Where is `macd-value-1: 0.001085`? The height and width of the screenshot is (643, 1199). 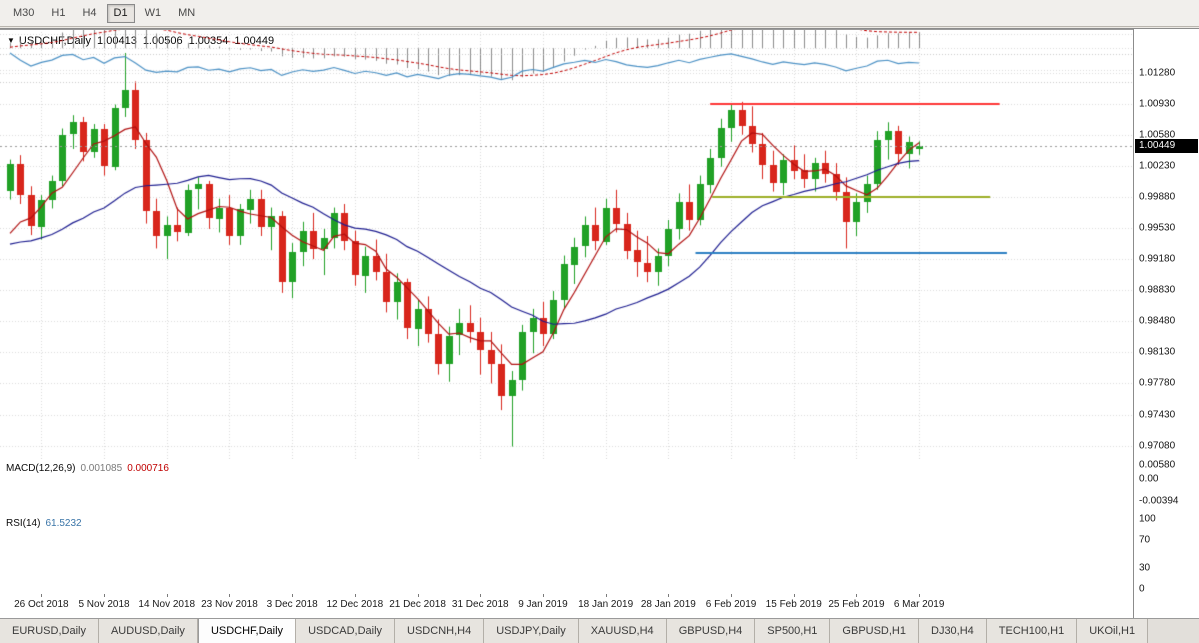
macd-value-1: 0.001085 is located at coordinates (101, 468).